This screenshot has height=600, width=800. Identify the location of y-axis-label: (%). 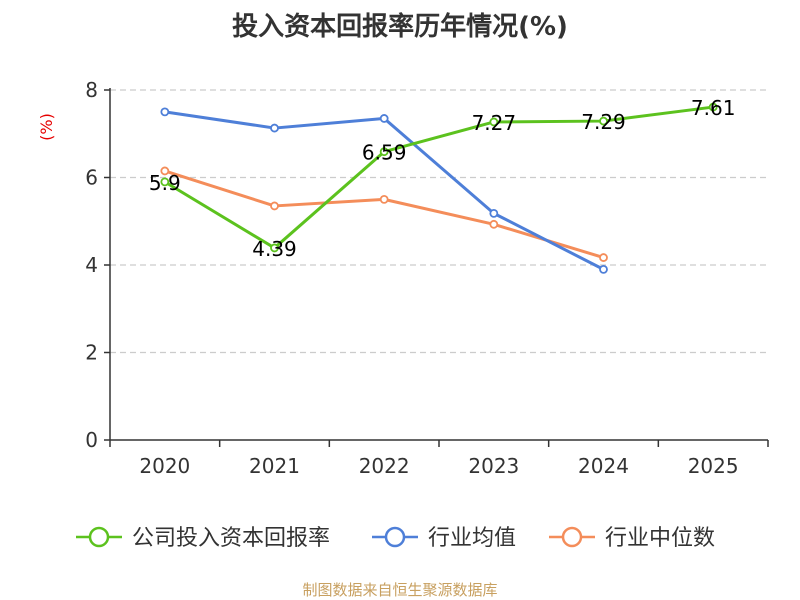
(46, 127).